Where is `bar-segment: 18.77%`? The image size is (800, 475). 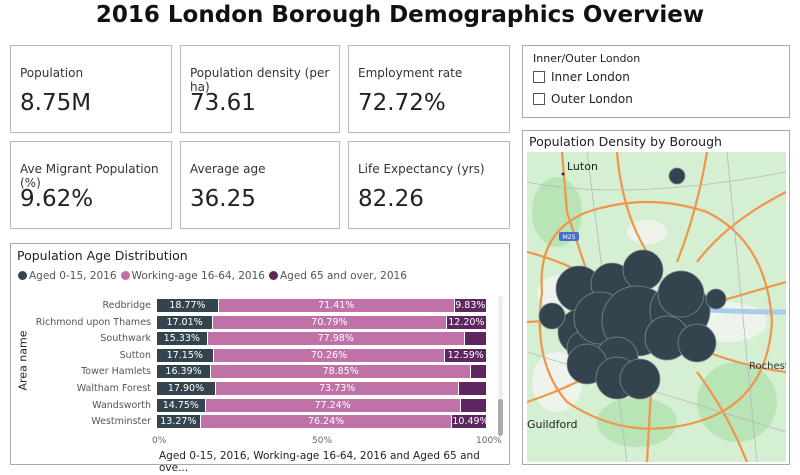 bar-segment: 18.77% is located at coordinates (188, 305).